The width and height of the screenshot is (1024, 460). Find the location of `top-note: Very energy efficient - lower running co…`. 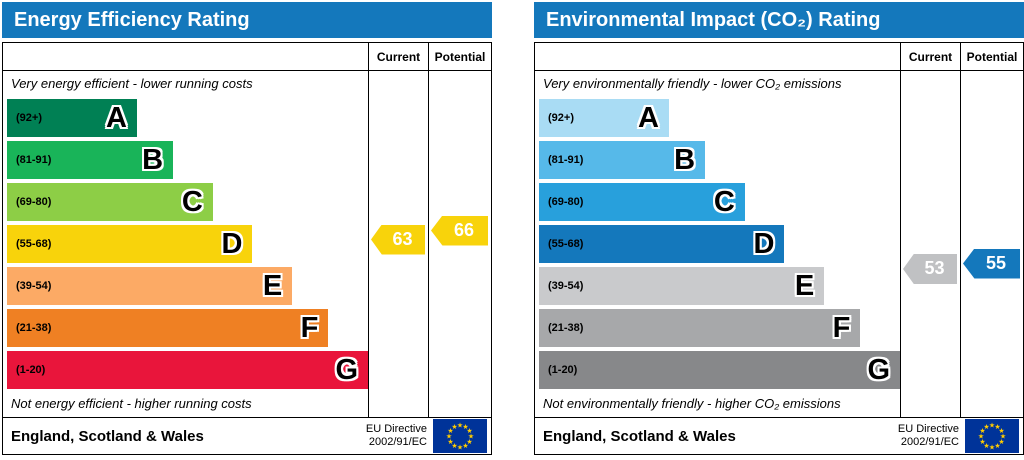

top-note: Very energy efficient - lower running co… is located at coordinates (132, 83).